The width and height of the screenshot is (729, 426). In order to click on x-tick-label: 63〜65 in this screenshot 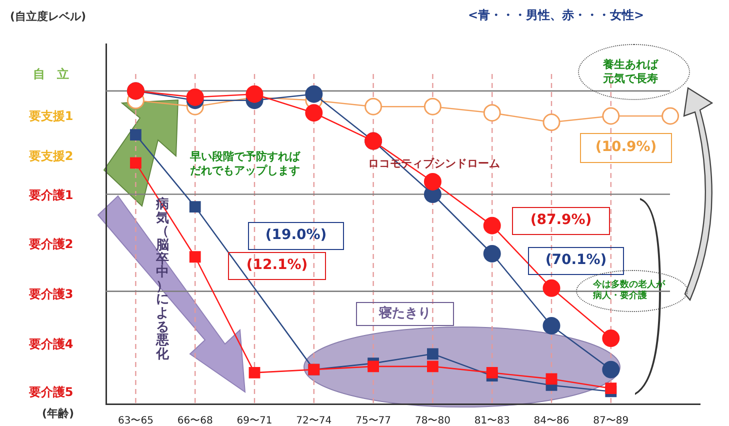, I will do `click(136, 421)`.